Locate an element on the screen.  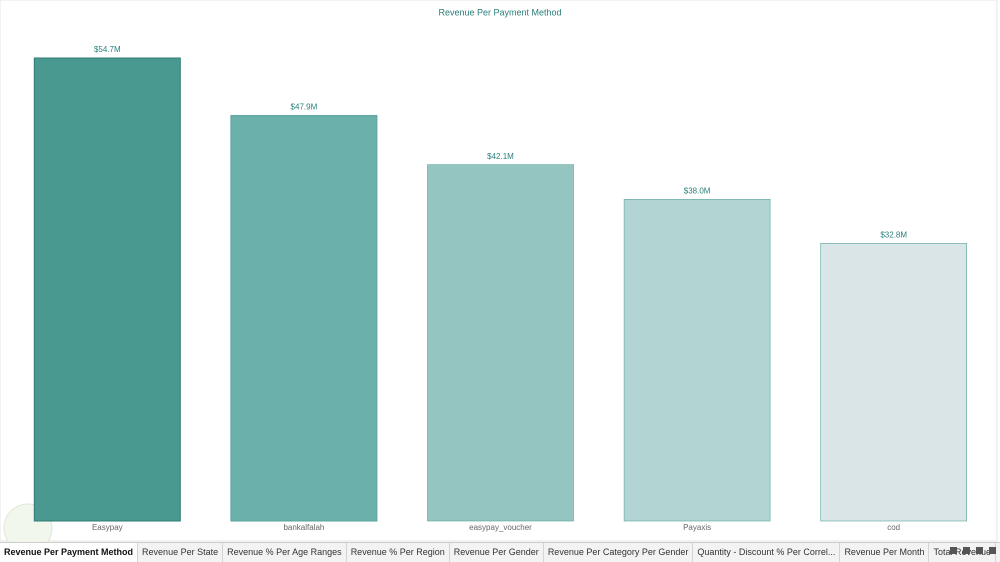
value-label: $32.8M is located at coordinates (893, 234).